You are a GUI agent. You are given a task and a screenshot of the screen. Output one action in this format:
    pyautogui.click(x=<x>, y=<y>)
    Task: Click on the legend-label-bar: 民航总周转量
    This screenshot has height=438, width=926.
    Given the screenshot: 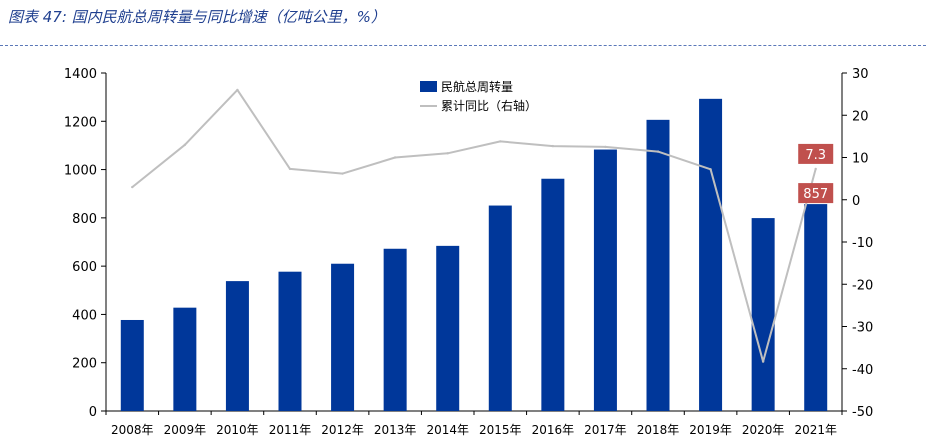 What is the action you would take?
    pyautogui.click(x=477, y=86)
    